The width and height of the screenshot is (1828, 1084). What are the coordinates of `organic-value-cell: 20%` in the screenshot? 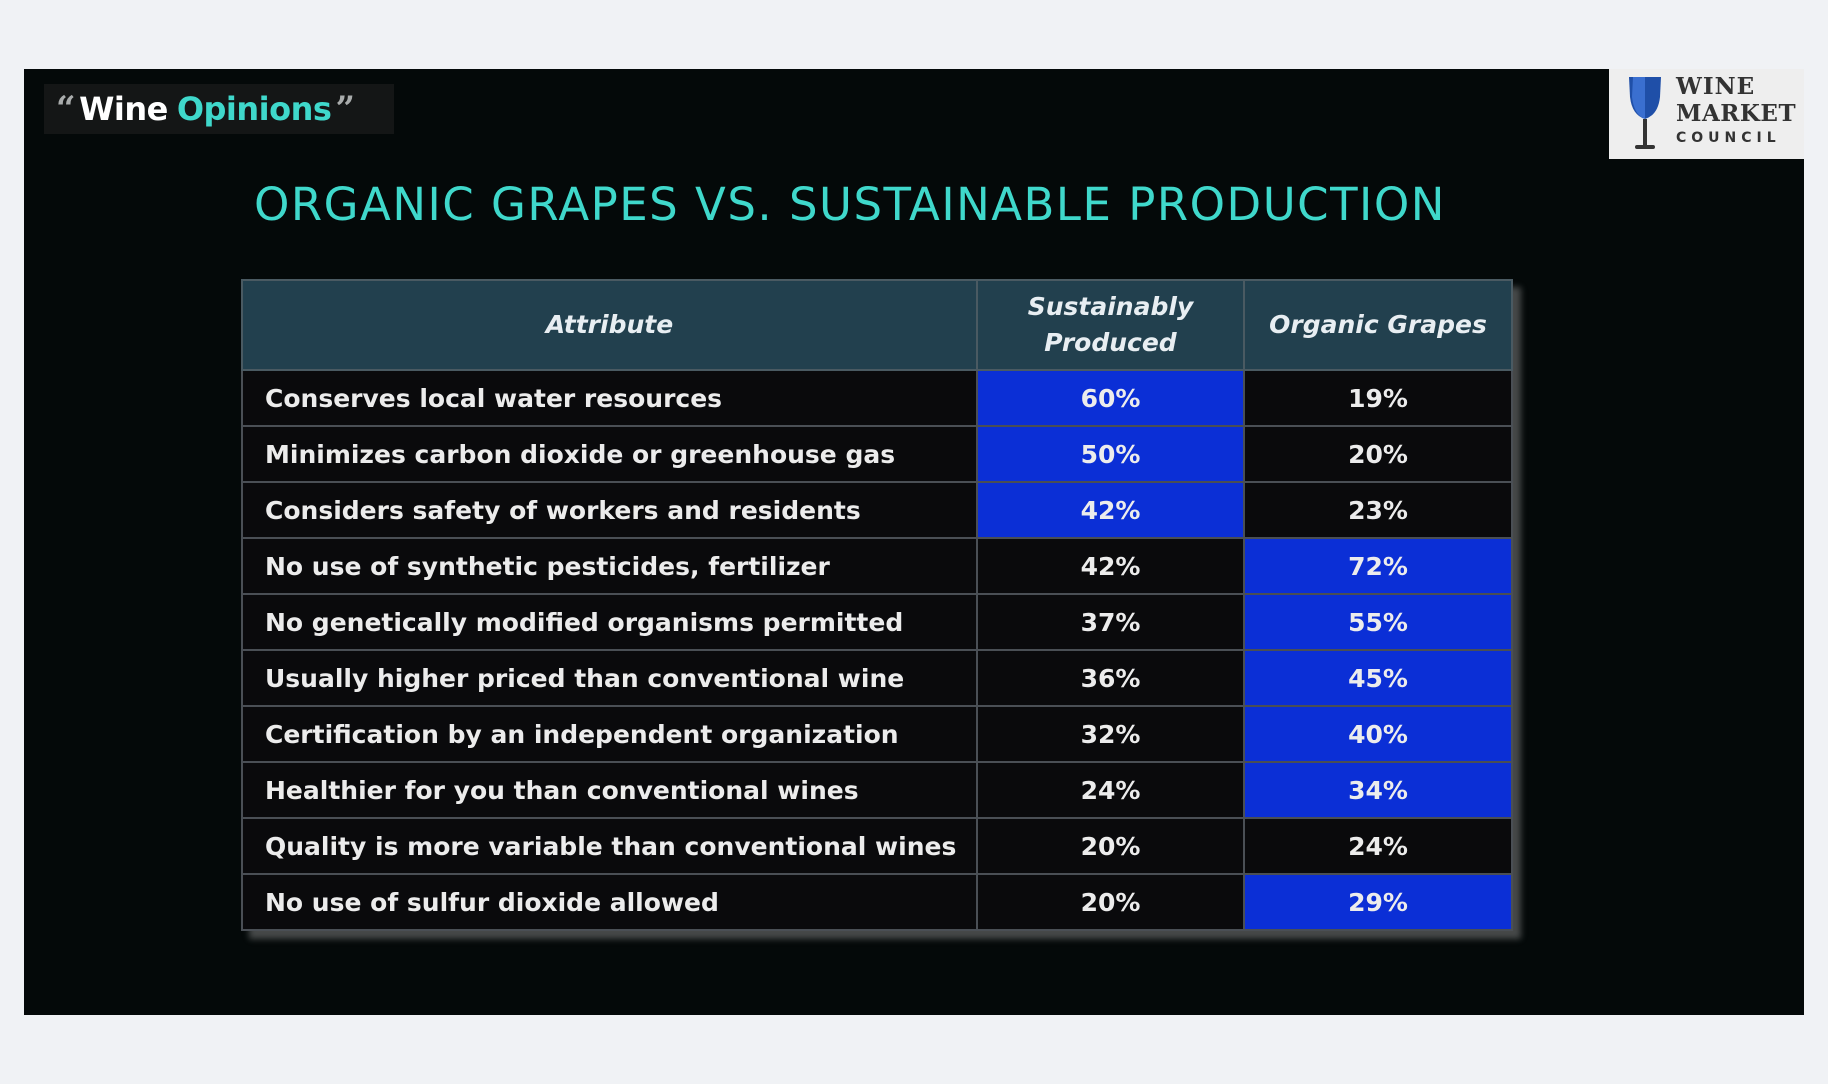 It's located at (1378, 454).